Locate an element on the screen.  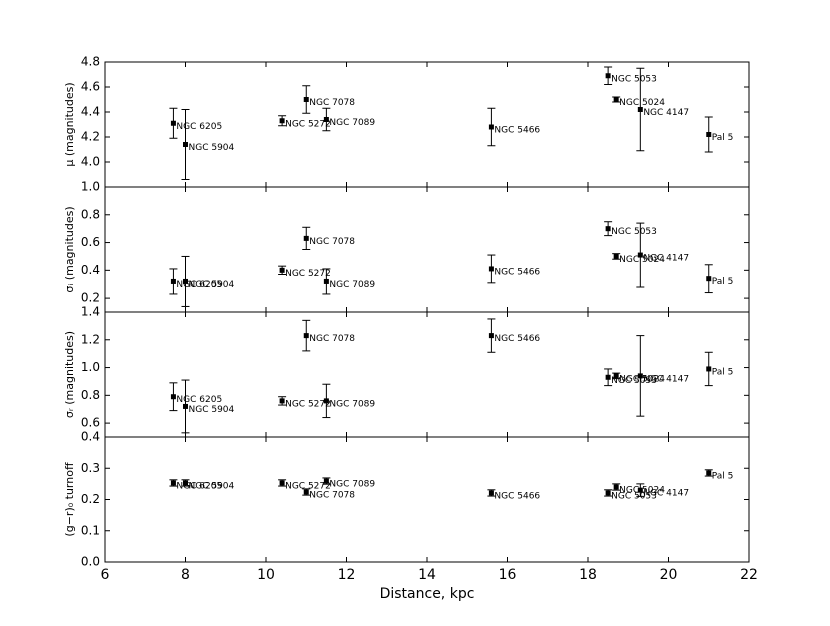
y-tick-label: 4.2 is located at coordinates (90, 137).